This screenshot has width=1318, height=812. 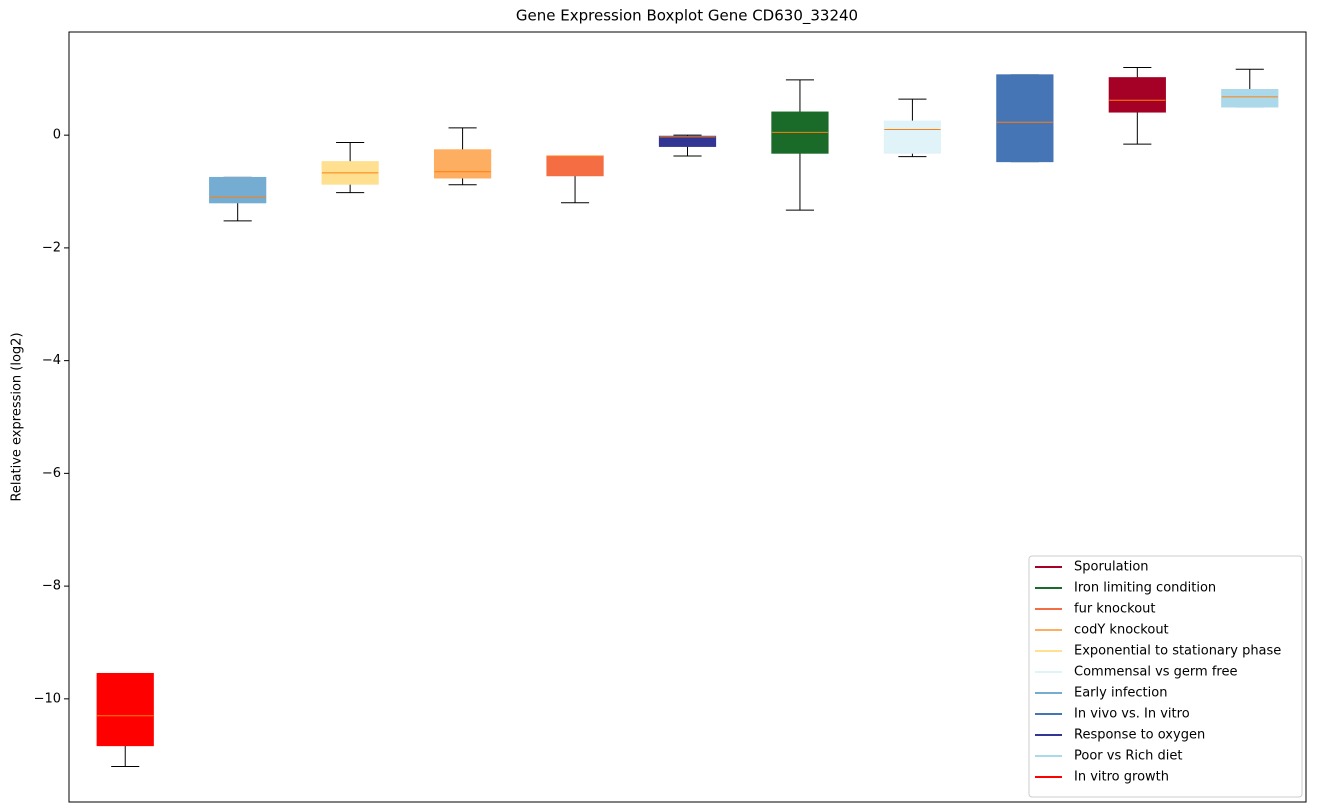 What do you see at coordinates (1145, 588) in the screenshot?
I see `legend-label: Iron limiting condition` at bounding box center [1145, 588].